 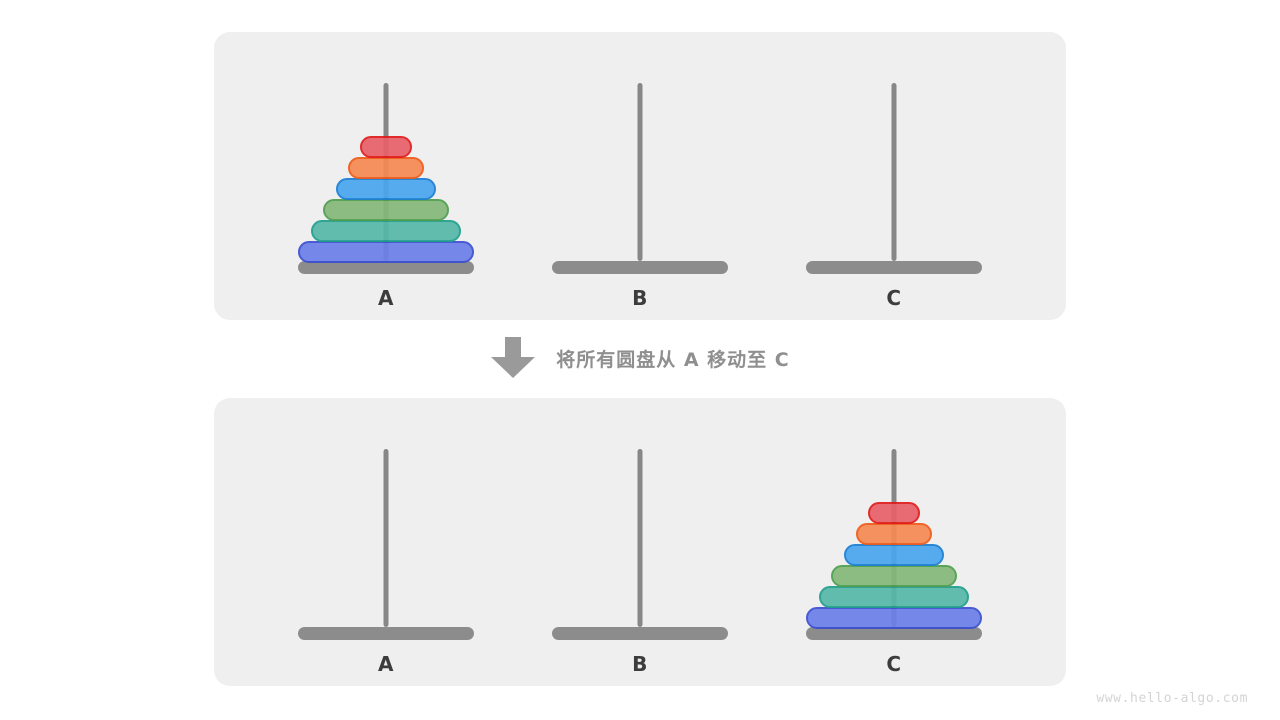 I want to click on peg-c-end: C, so click(x=894, y=558).